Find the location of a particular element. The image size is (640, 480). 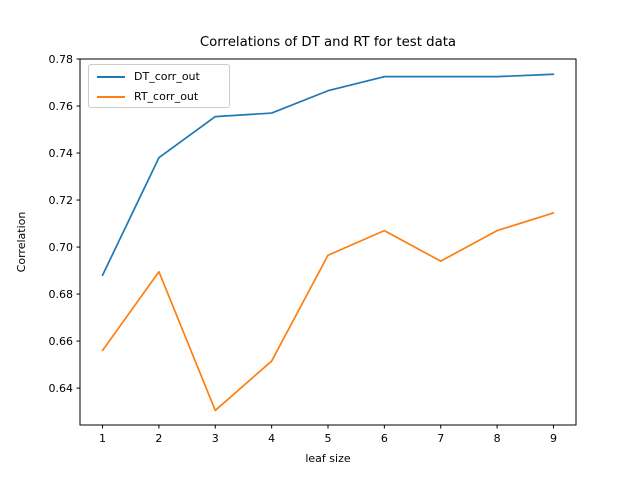

x-axis-label: leaf size is located at coordinates (327, 458).